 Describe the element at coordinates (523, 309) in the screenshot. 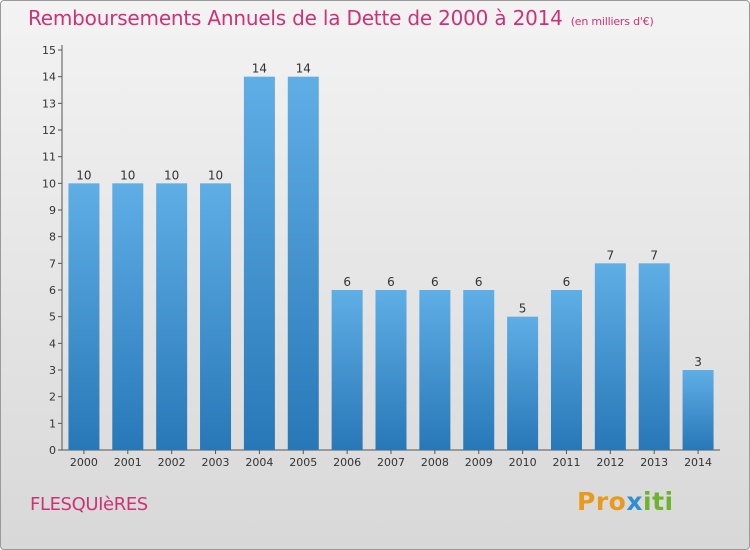

I see `data-label: 5` at that location.